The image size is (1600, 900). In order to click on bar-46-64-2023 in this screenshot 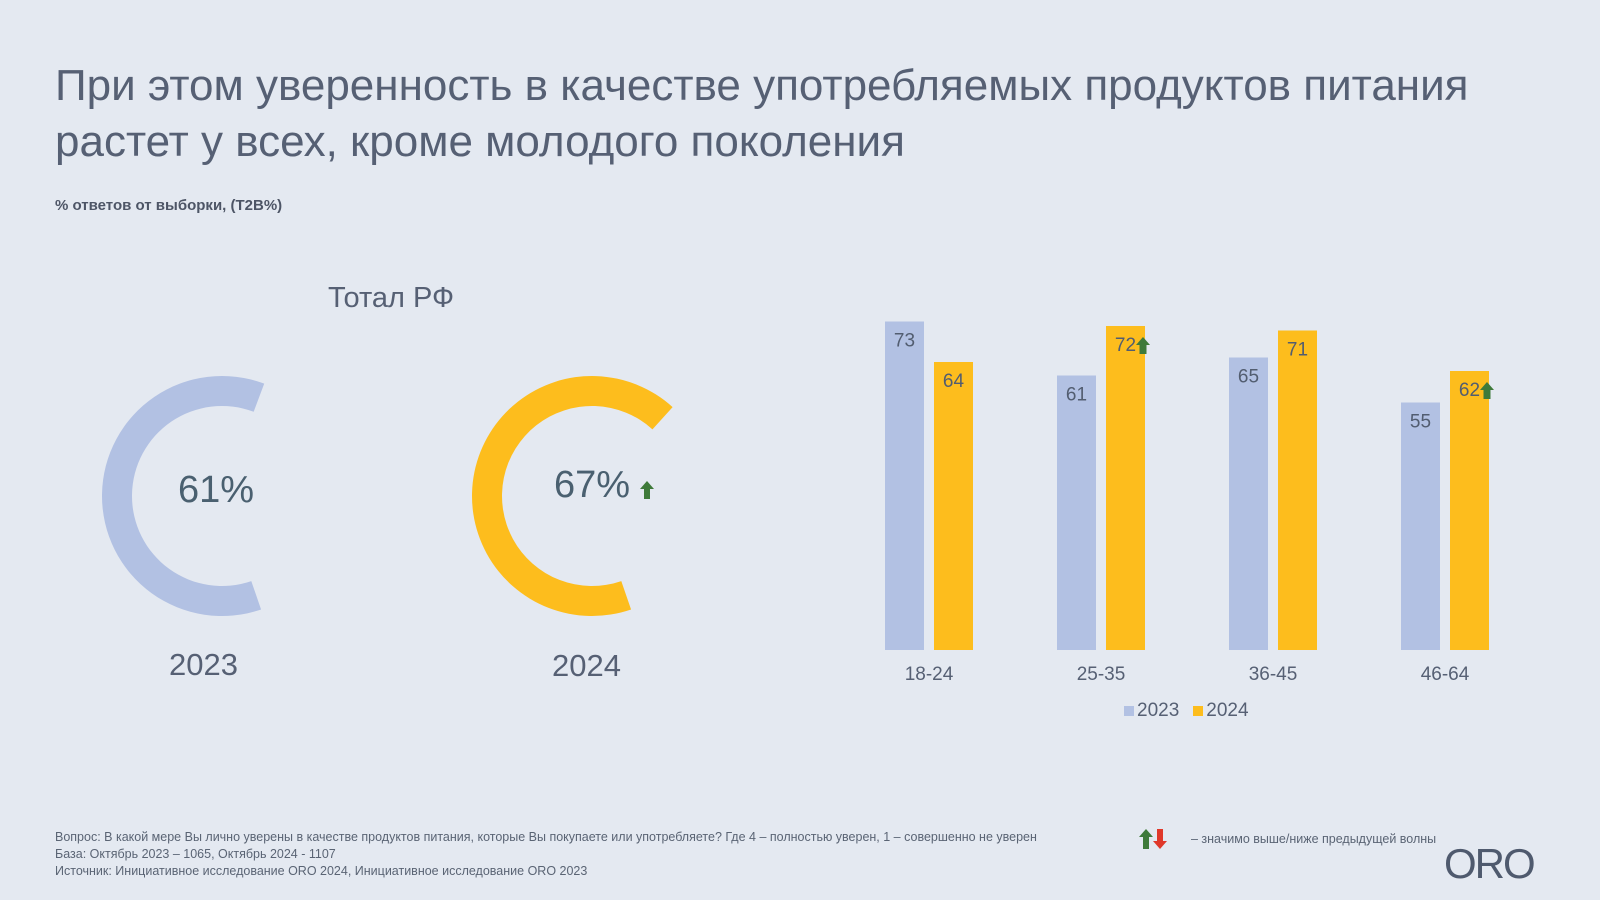, I will do `click(1420, 526)`.